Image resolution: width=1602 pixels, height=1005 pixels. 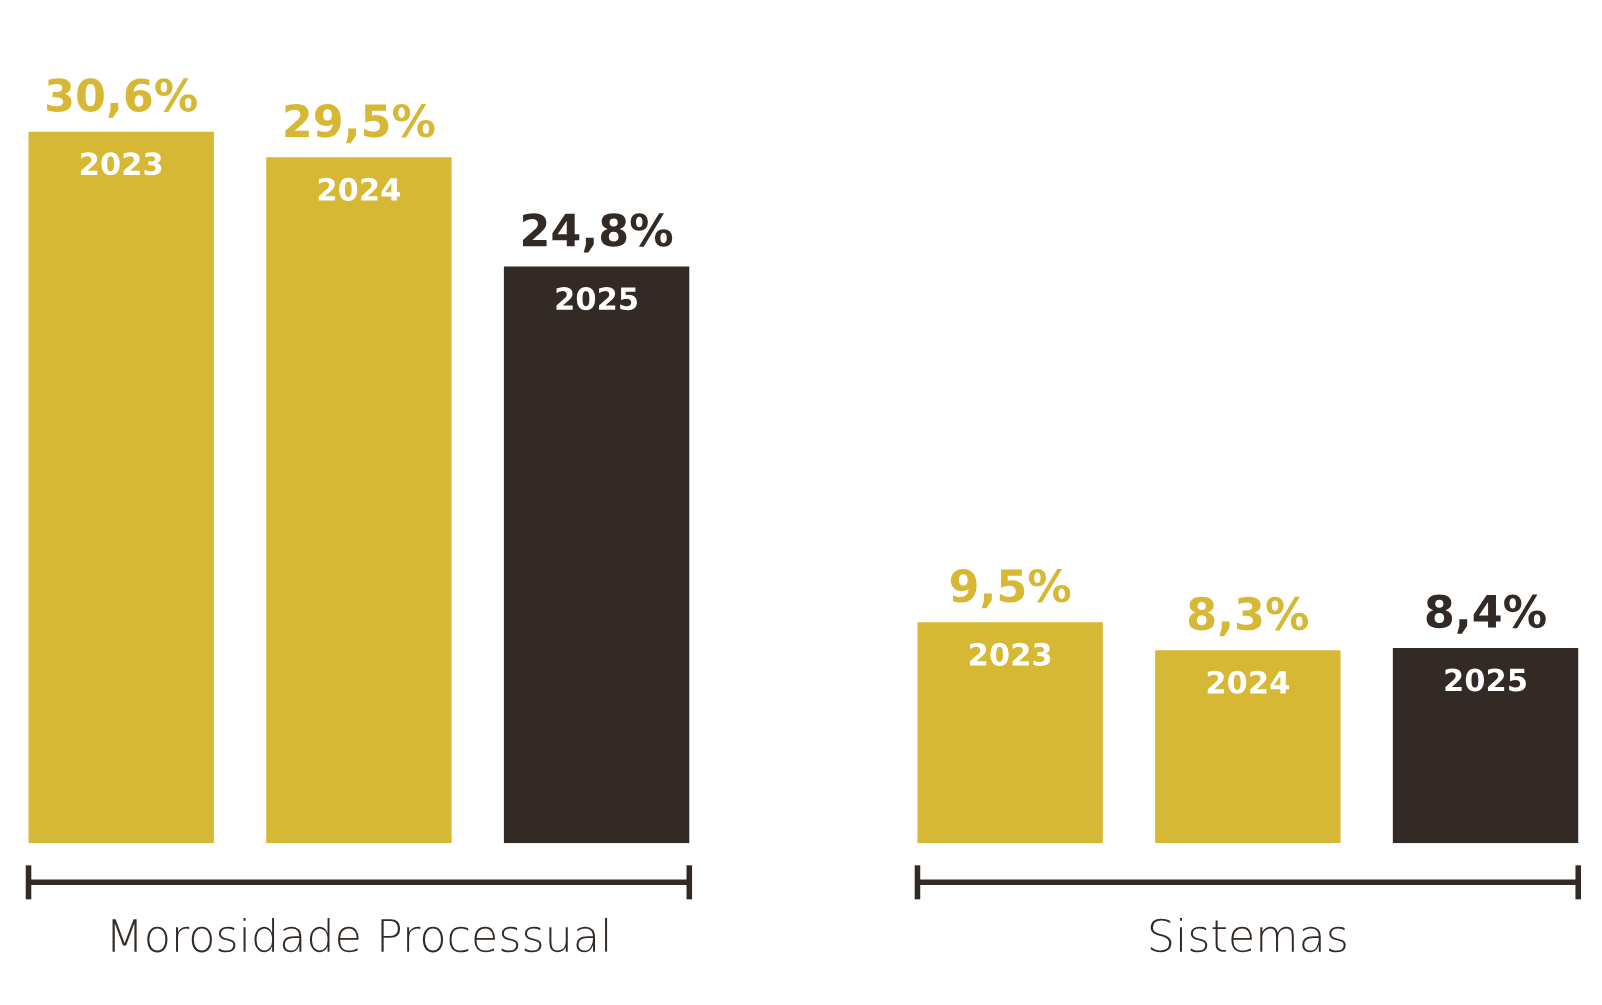 What do you see at coordinates (360, 935) in the screenshot?
I see `x-tick-label: Morosidade Processual` at bounding box center [360, 935].